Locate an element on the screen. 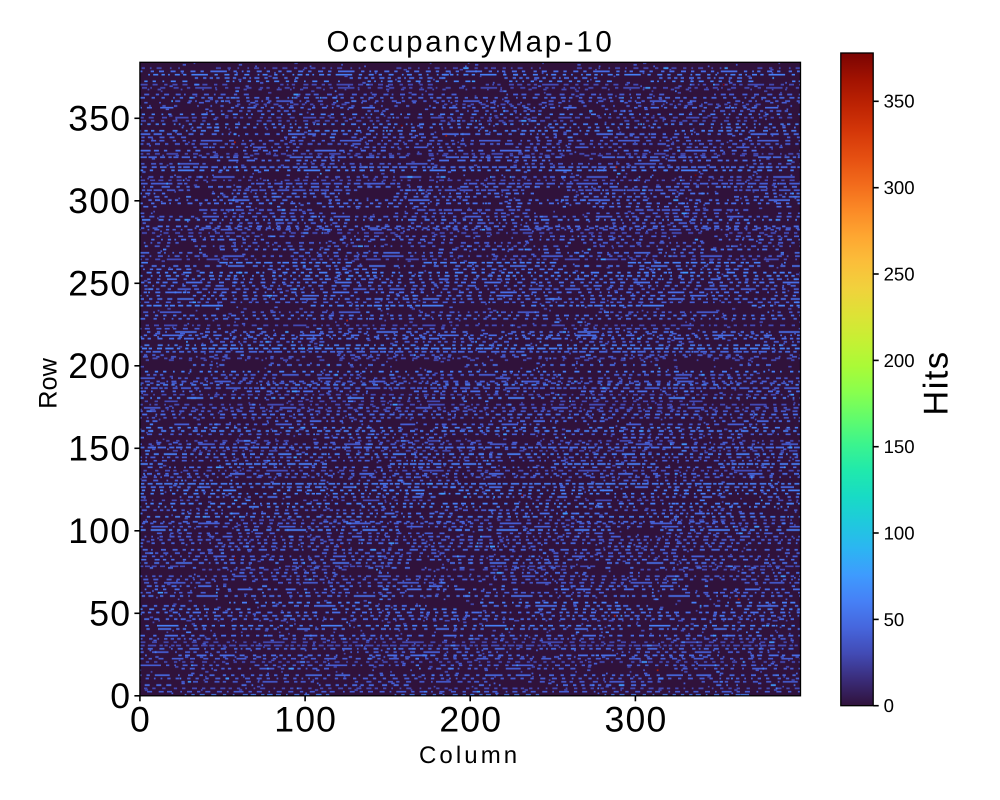  svg-text: Hits is located at coordinates (937, 382).